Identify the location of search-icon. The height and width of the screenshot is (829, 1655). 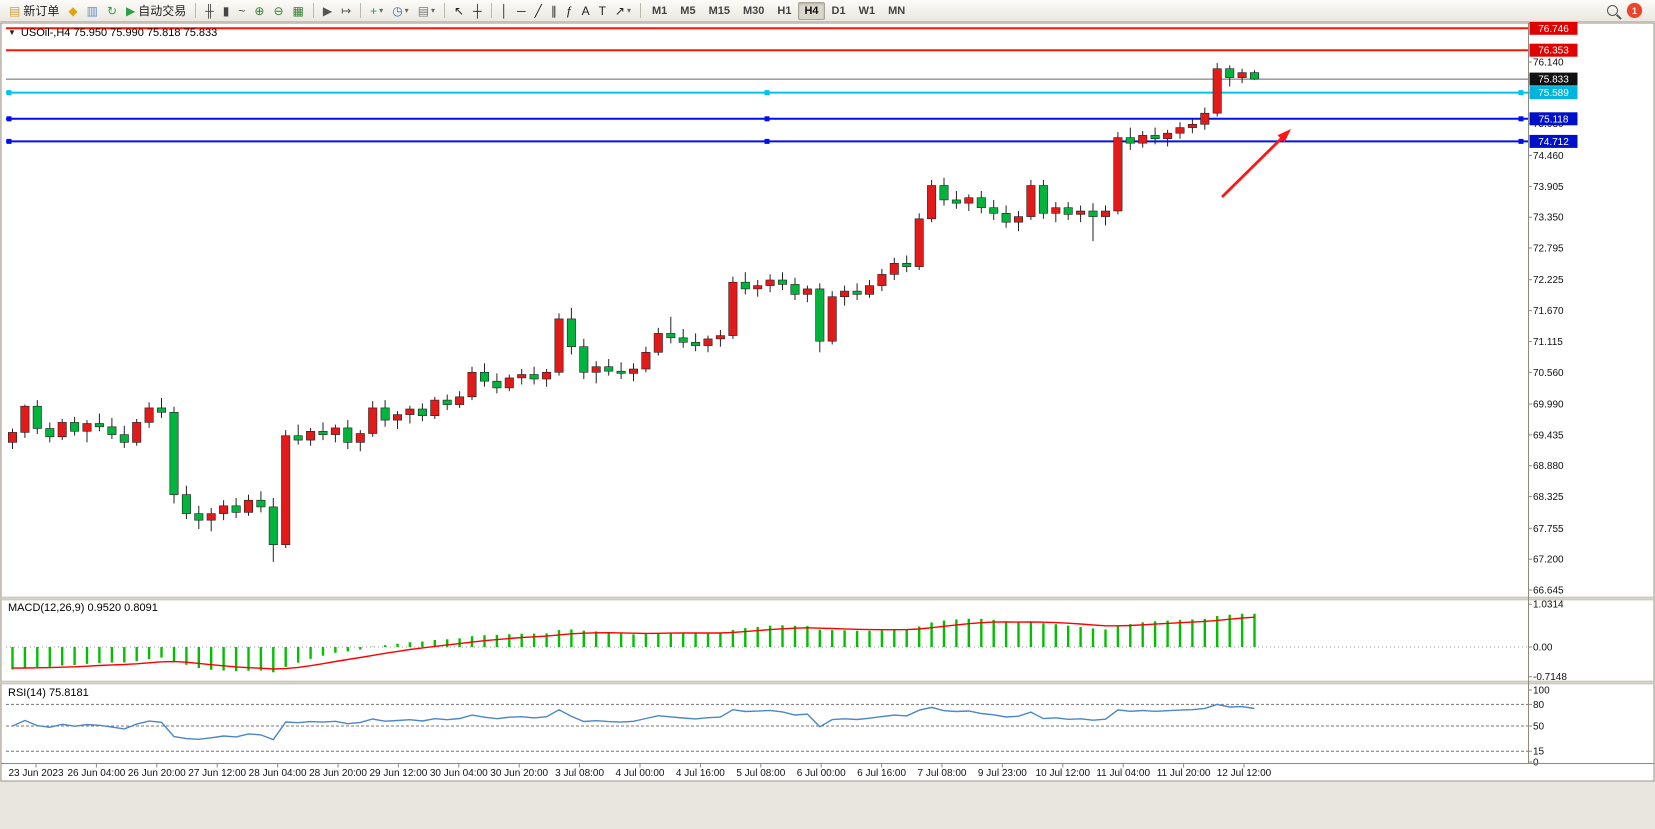
(1612, 10).